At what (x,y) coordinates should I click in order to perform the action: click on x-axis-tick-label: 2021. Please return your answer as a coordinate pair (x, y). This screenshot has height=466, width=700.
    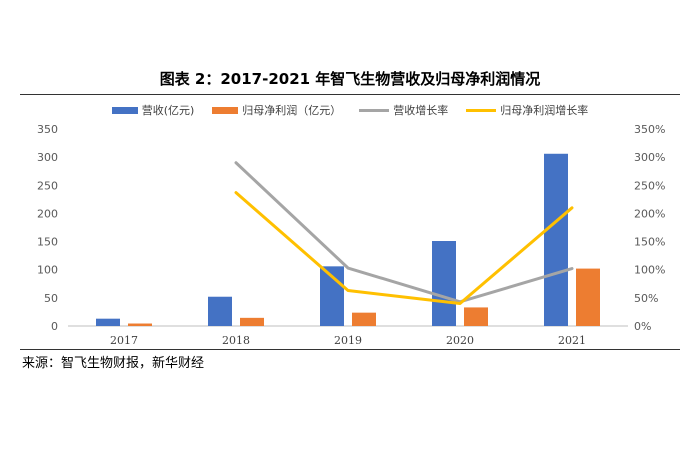
    Looking at the image, I should click on (572, 340).